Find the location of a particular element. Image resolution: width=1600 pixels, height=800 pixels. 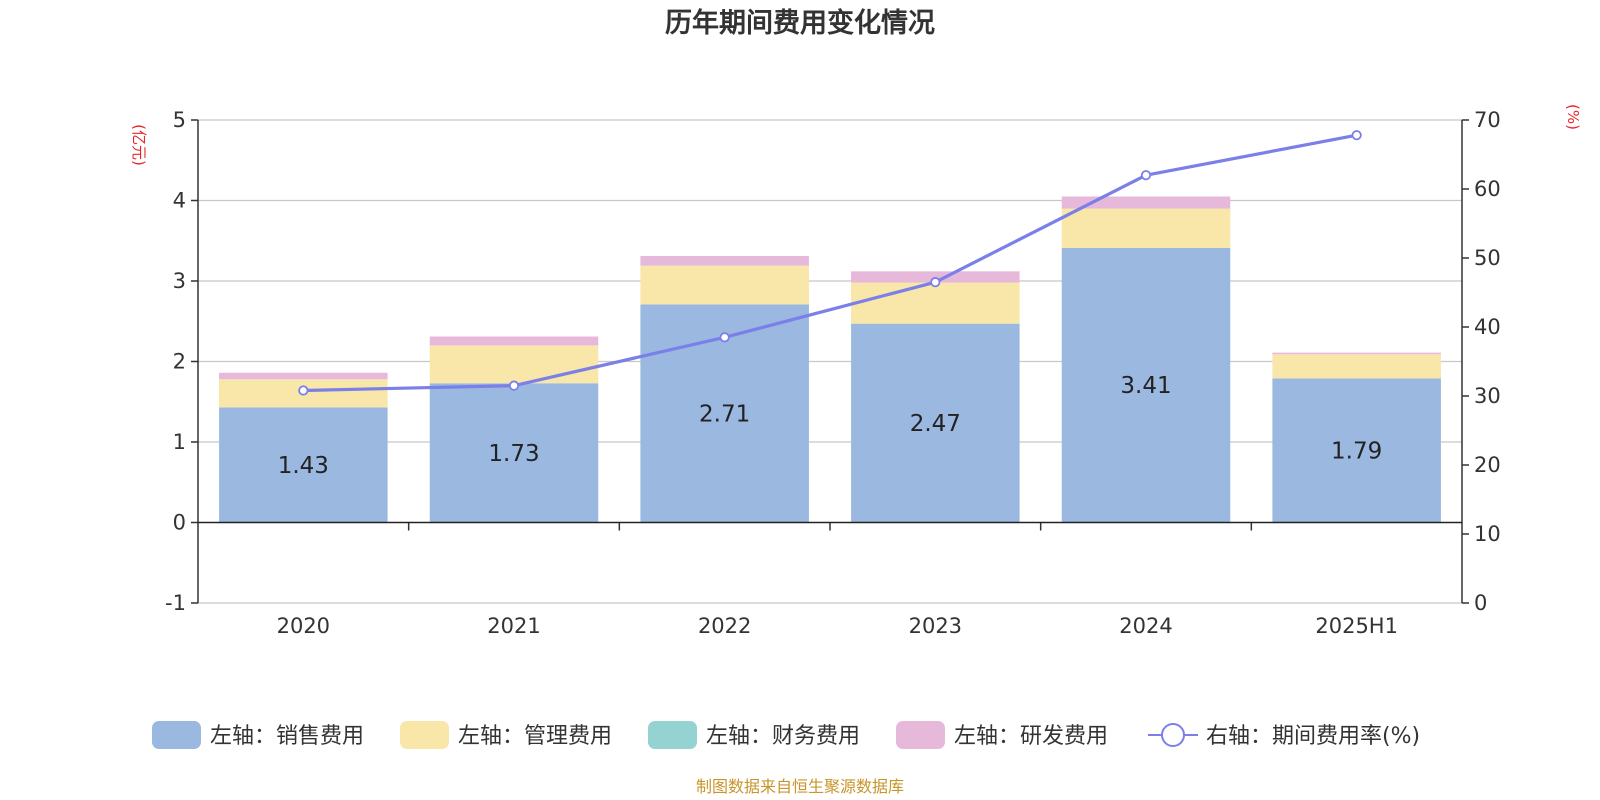

bar-value-label: 2.47 is located at coordinates (935, 424).